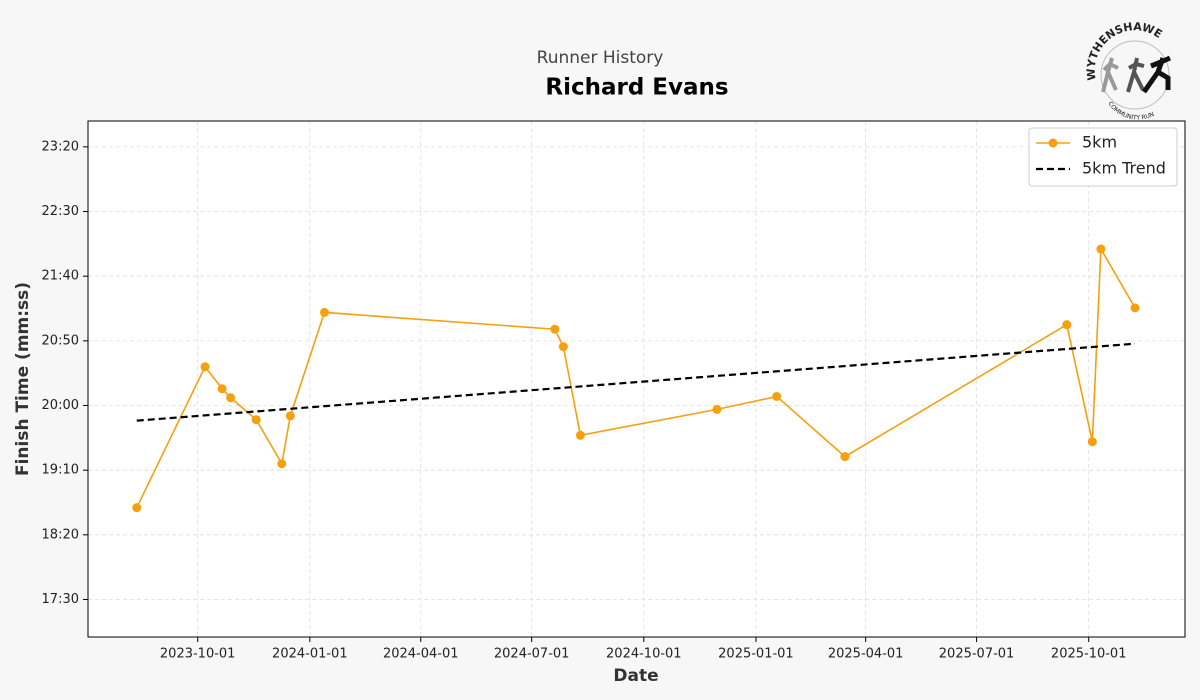  I want to click on x-tick-label: 2024-04-01, so click(421, 654).